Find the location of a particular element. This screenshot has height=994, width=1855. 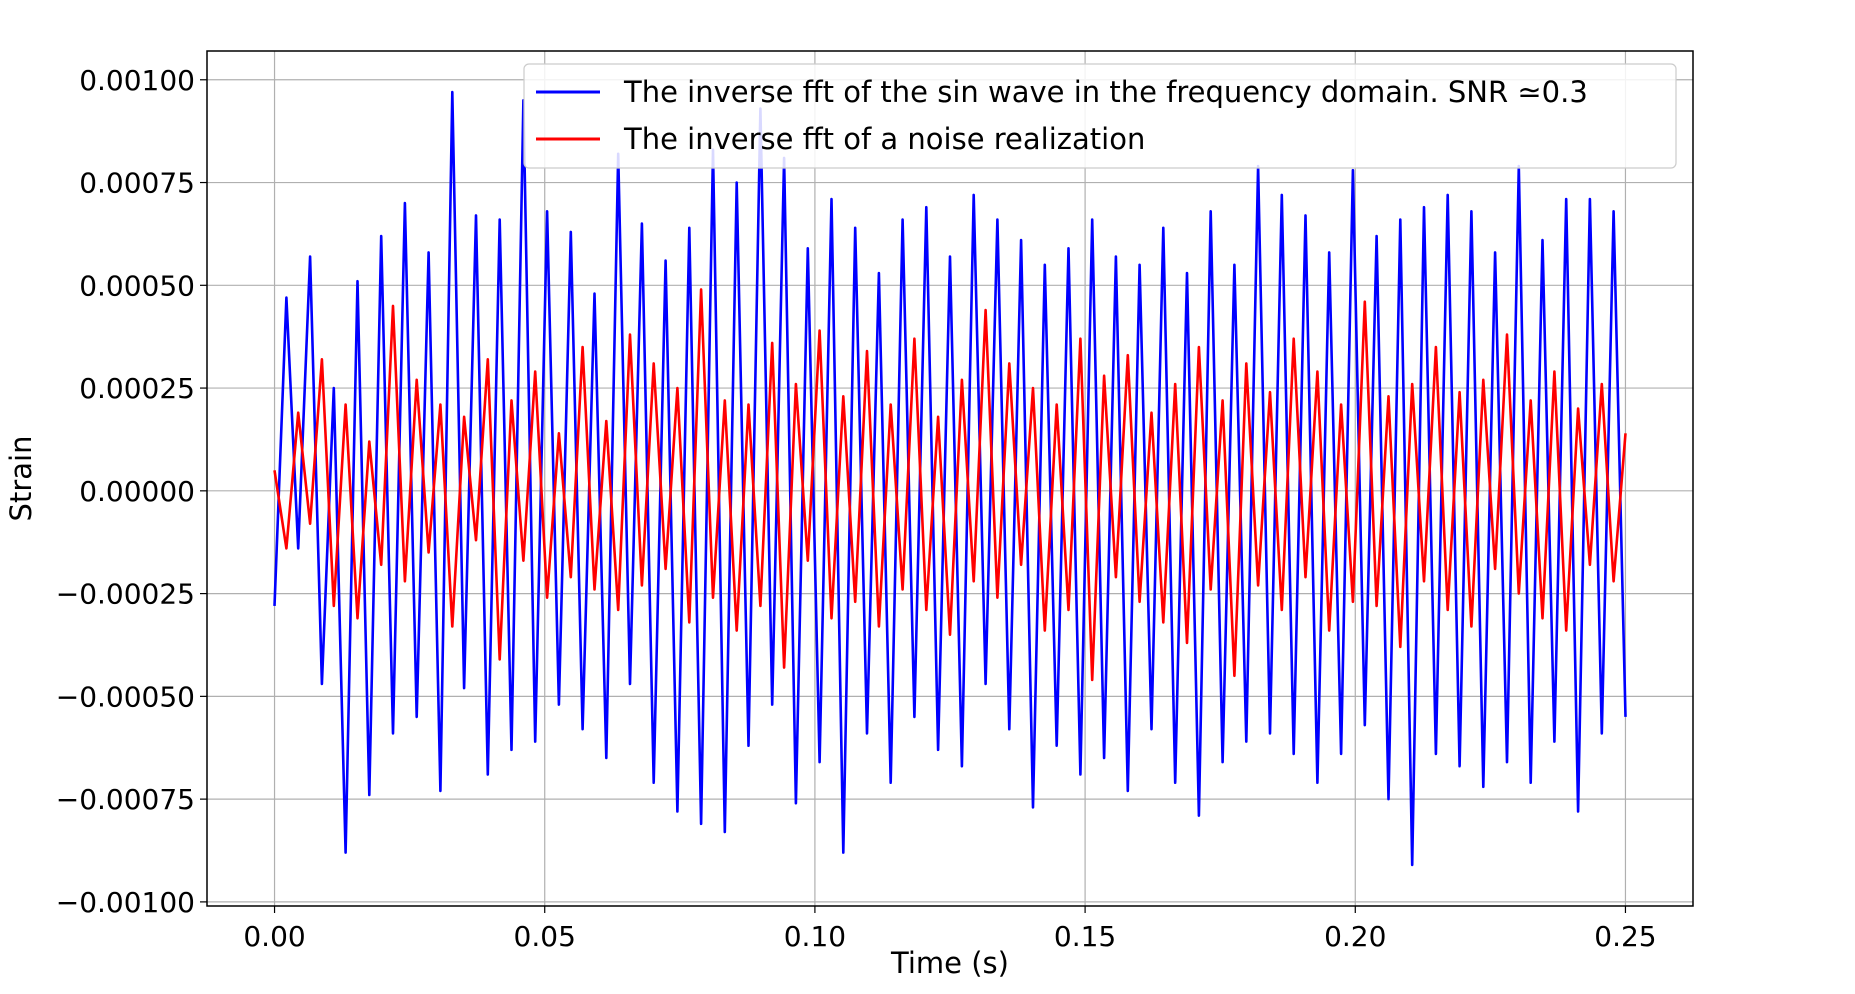

x-tick-label: 0.15 is located at coordinates (1085, 936).